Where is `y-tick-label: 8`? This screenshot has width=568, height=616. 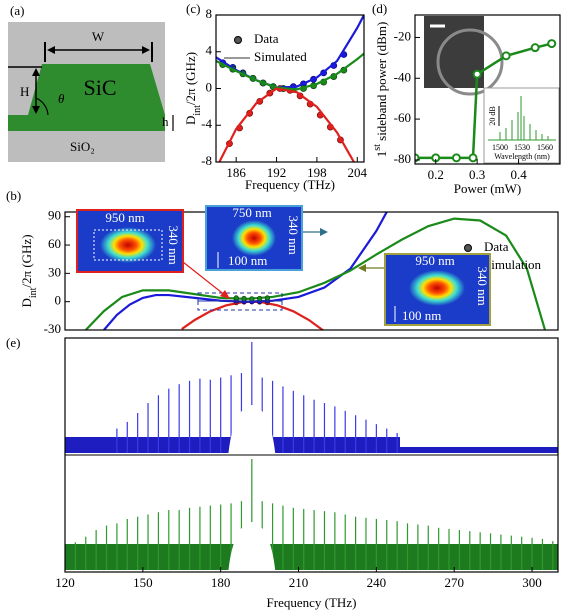
y-tick-label: 8 is located at coordinates (209, 13).